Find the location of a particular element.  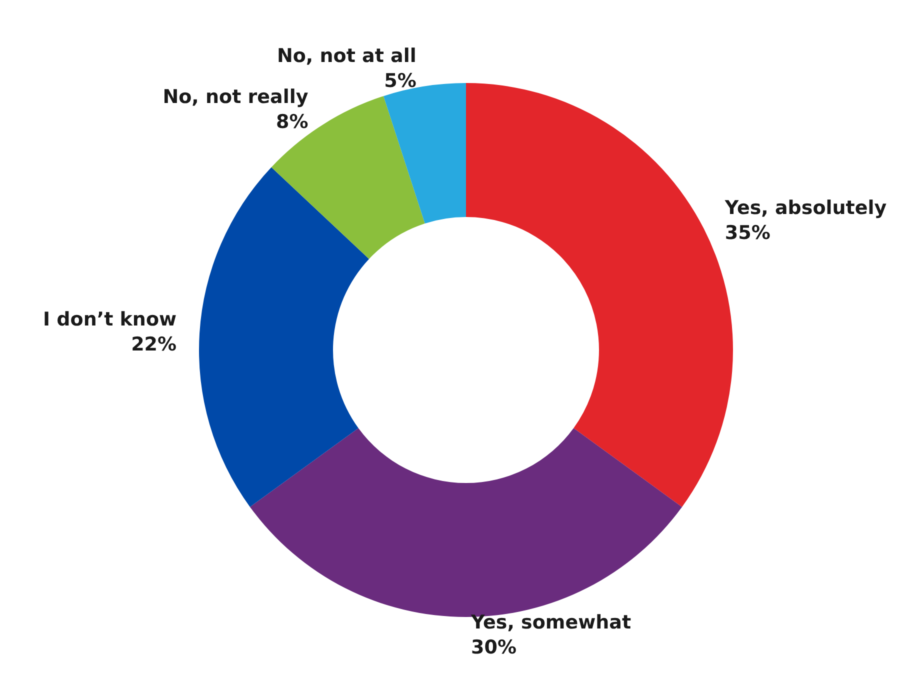

slice-label: Yes, absolutely is located at coordinates (806, 208).